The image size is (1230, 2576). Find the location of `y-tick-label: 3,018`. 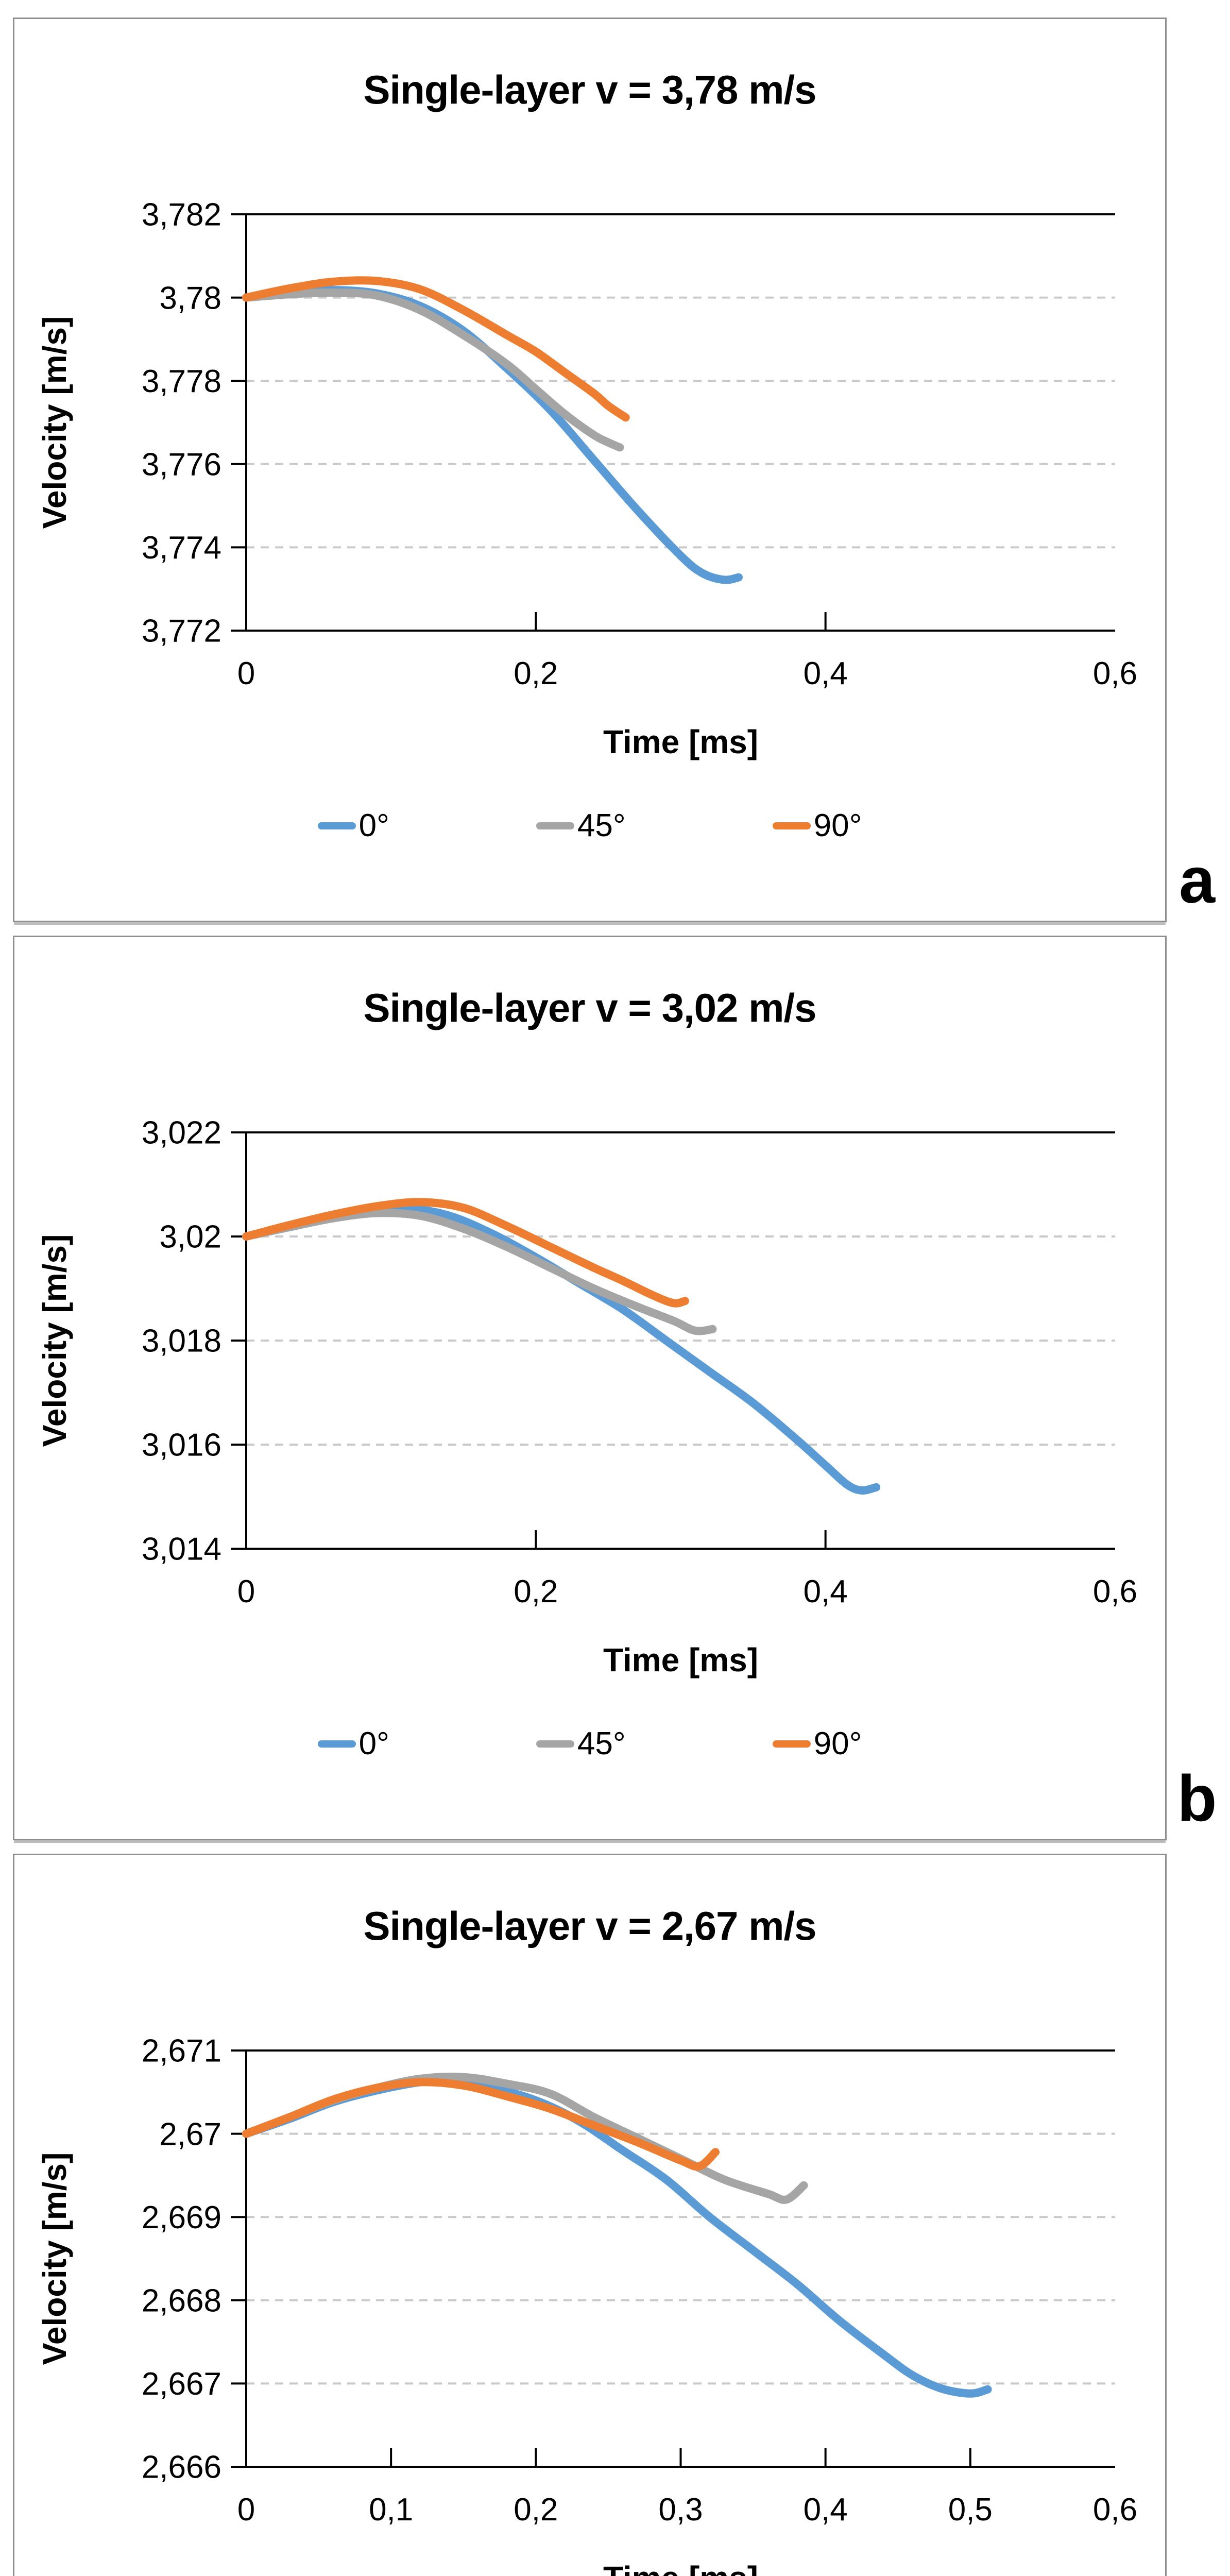

y-tick-label: 3,018 is located at coordinates (181, 1341).